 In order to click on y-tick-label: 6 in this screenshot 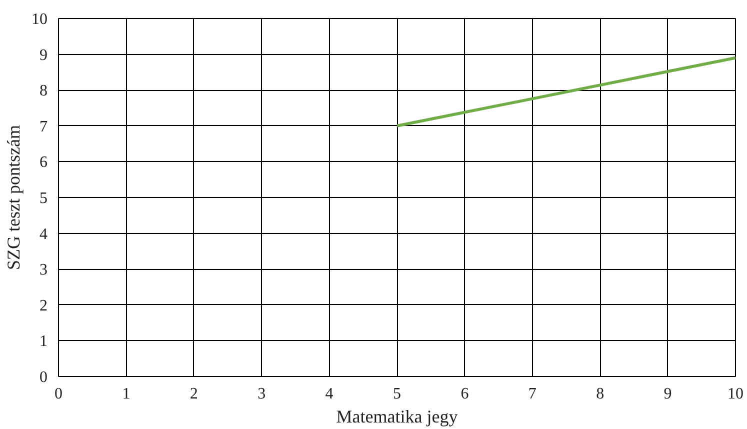, I will do `click(44, 163)`.